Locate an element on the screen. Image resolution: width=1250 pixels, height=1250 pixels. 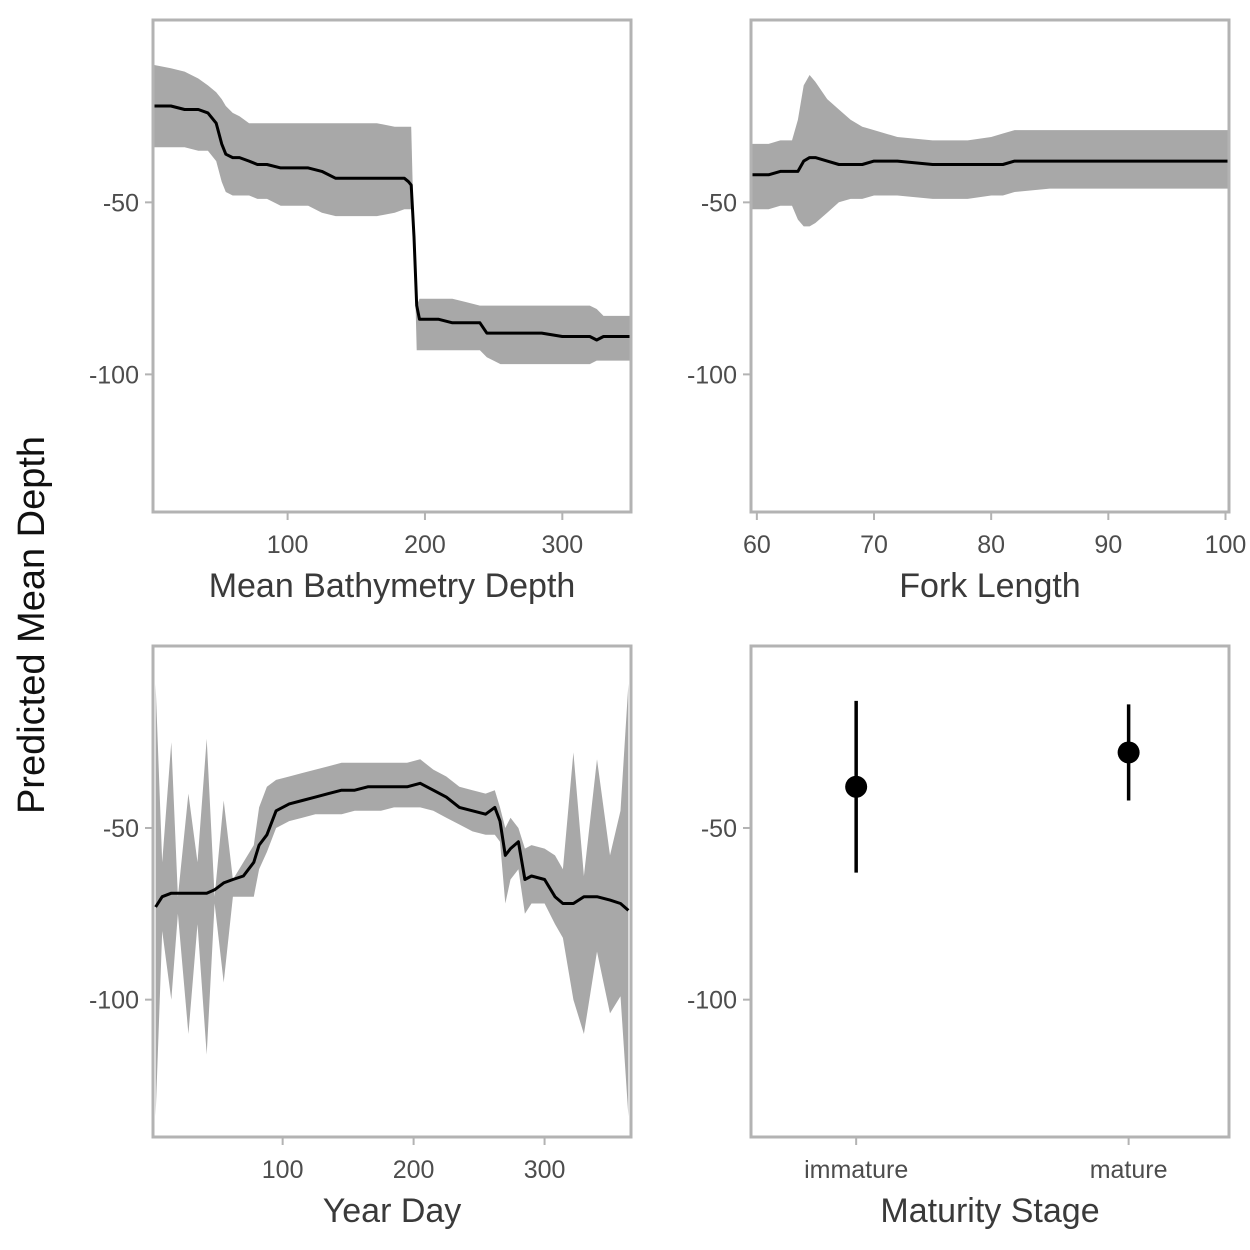
point-immature is located at coordinates (856, 786).